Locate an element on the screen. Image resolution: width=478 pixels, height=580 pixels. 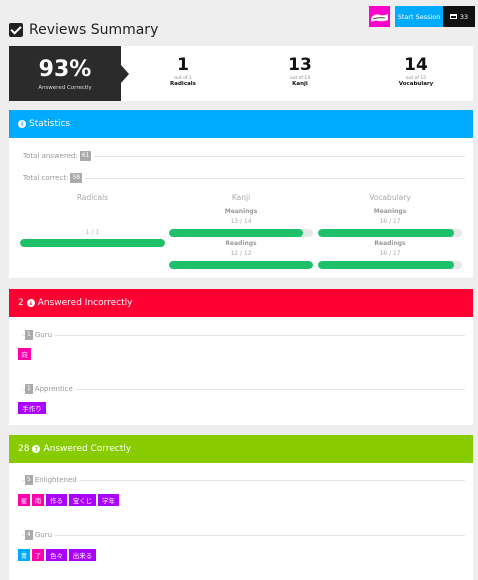
kanji-meanings-label: Meanings is located at coordinates (241, 211).